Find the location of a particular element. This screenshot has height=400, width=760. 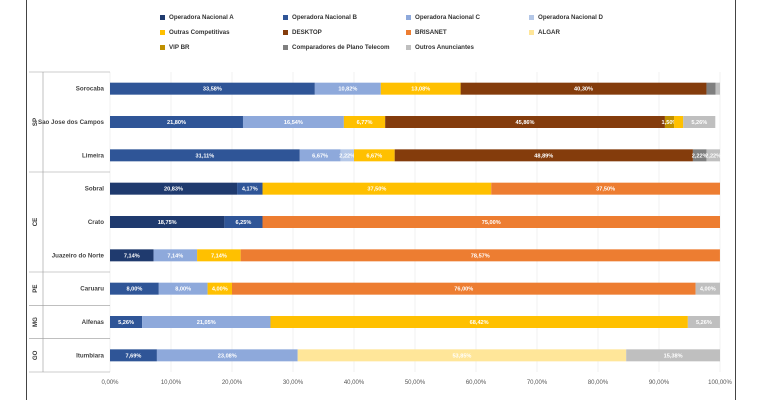

category-label: Itumbiara is located at coordinates (90, 355).